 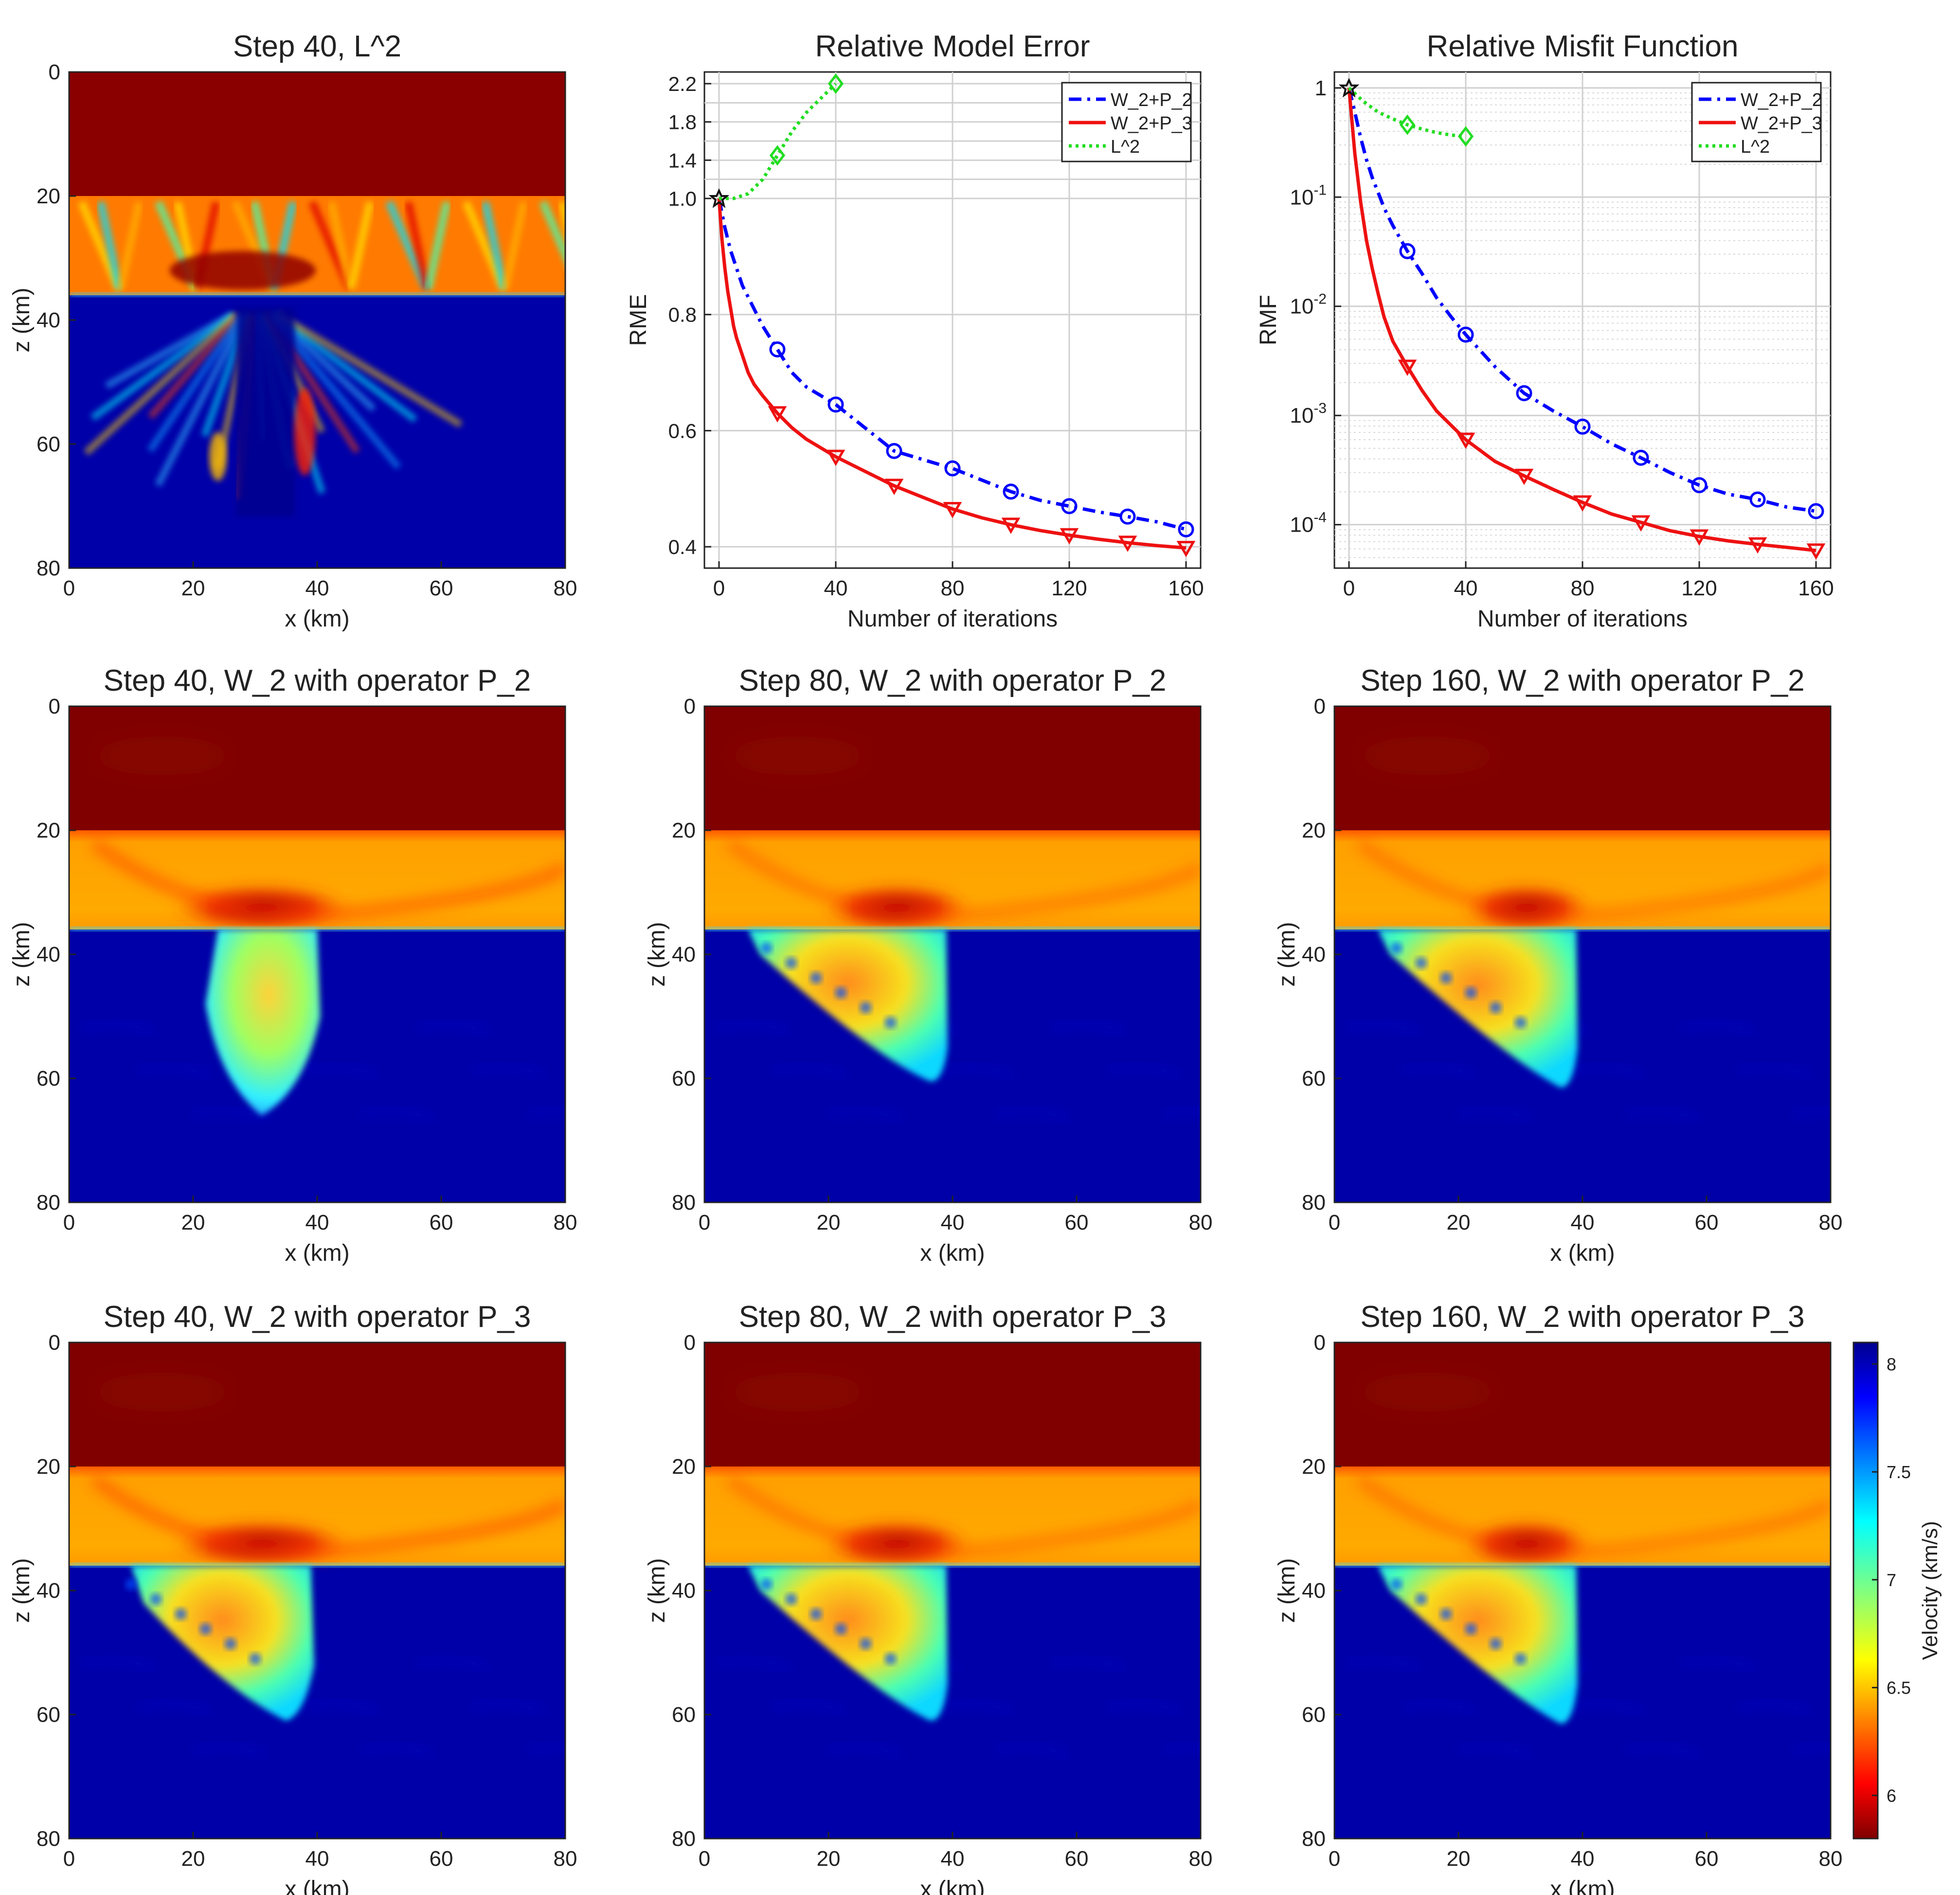 What do you see at coordinates (1268, 320) in the screenshot?
I see `y-axis-label: RMF` at bounding box center [1268, 320].